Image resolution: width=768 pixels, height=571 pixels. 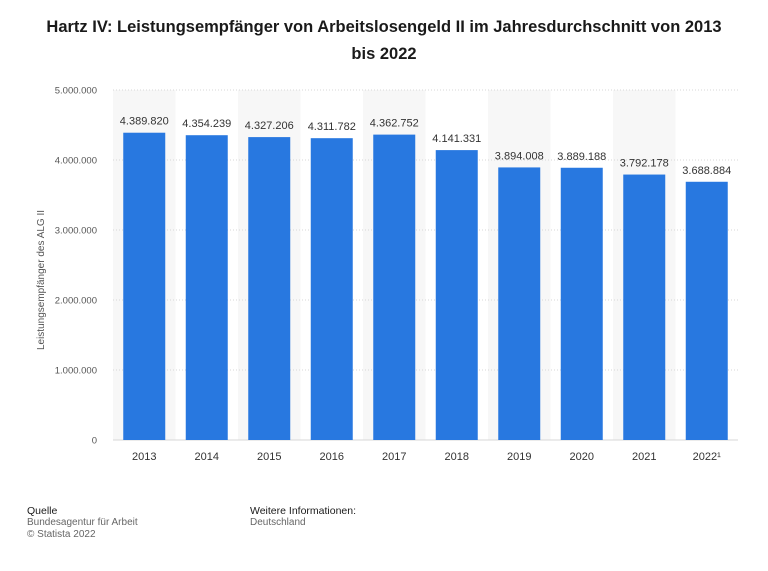 What do you see at coordinates (76, 231) in the screenshot?
I see `y-tick-label: 3.000.000` at bounding box center [76, 231].